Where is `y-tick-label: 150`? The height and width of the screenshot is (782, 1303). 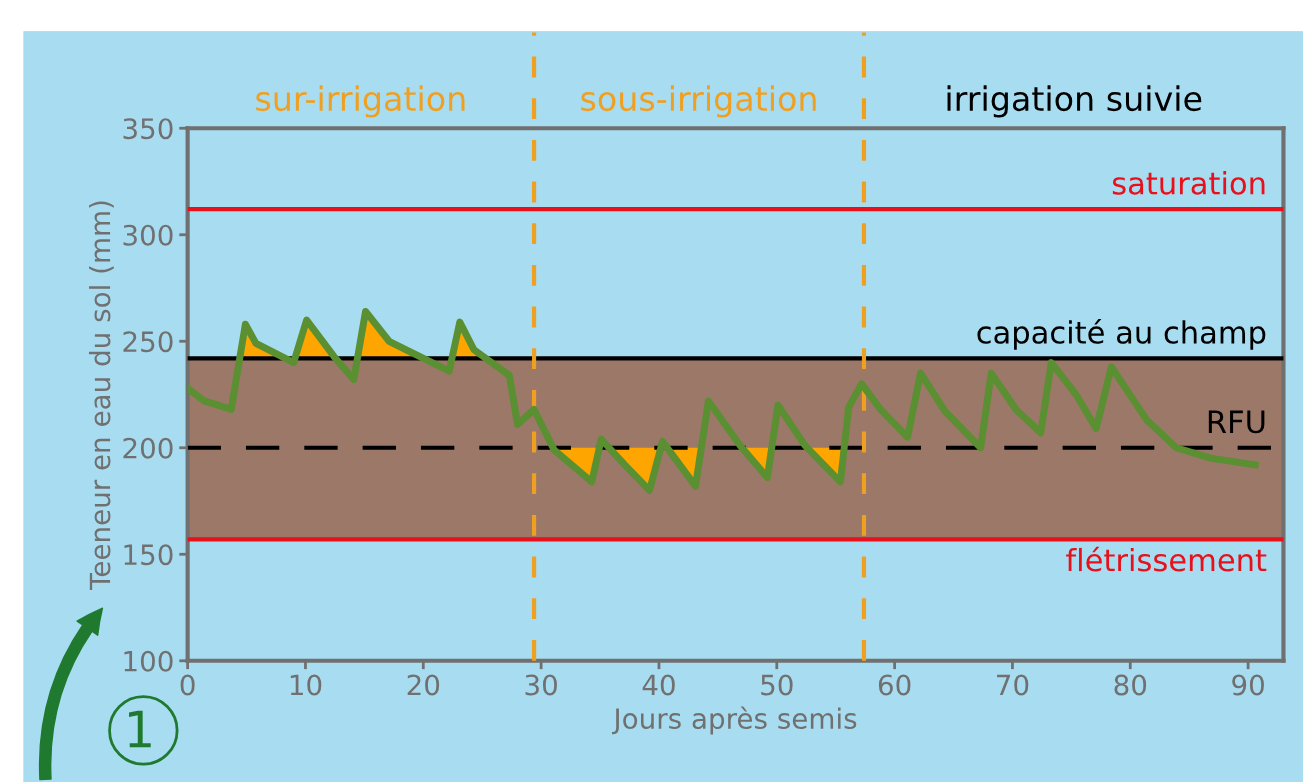
y-tick-label: 150 is located at coordinates (148, 555).